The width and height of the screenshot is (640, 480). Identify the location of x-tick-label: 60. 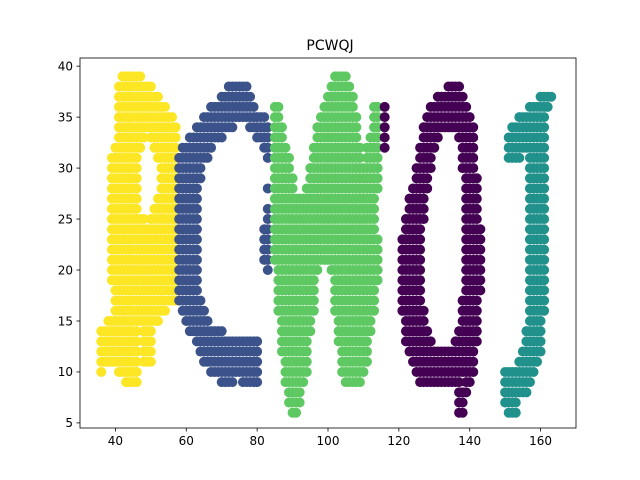
(186, 441).